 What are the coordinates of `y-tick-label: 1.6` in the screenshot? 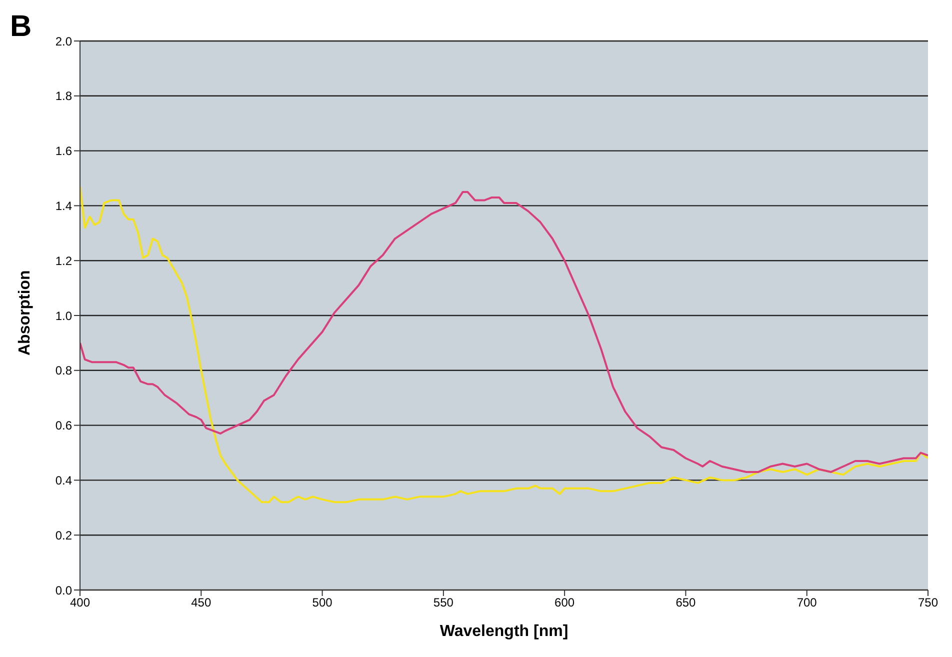 It's located at (63, 151).